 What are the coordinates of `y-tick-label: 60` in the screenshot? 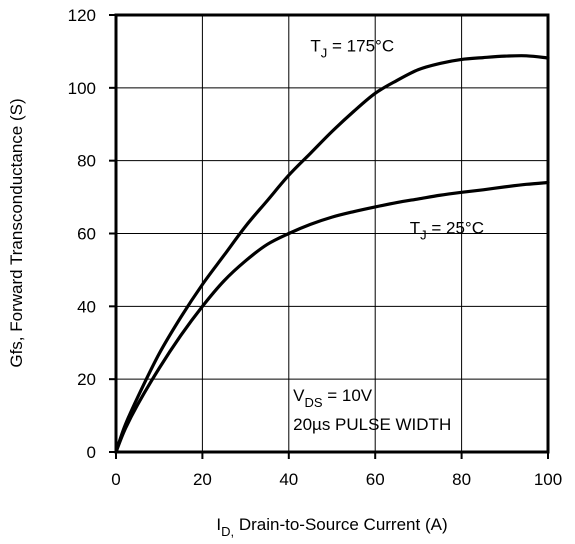 It's located at (86, 234).